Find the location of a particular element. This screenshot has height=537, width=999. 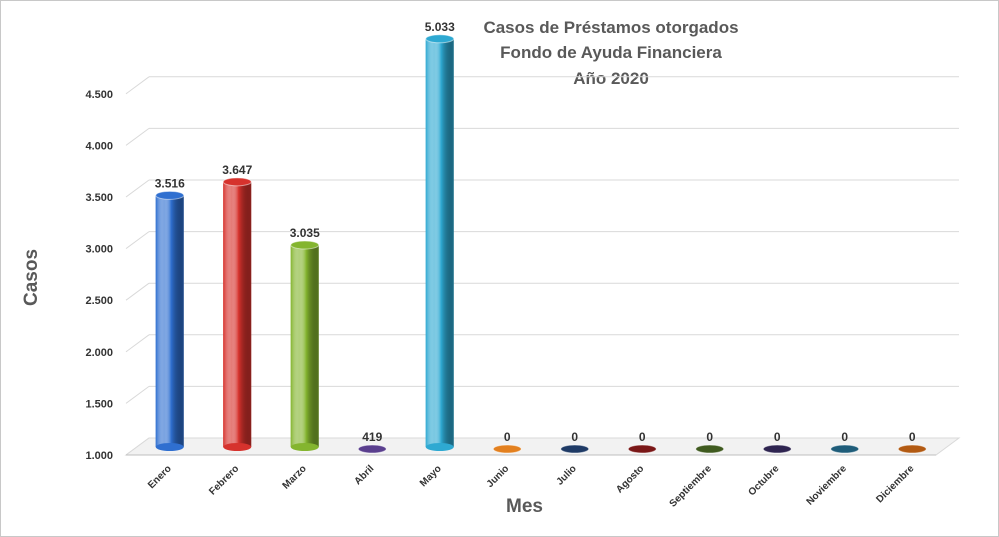

bar-junio is located at coordinates (507, 449).